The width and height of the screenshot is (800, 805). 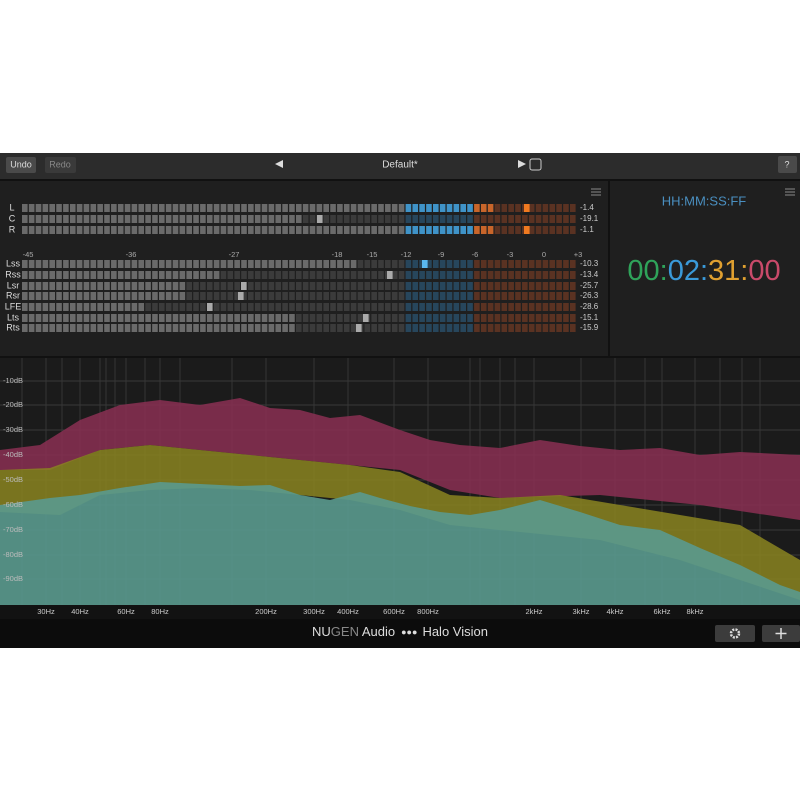 I want to click on divider, so click(x=400, y=180).